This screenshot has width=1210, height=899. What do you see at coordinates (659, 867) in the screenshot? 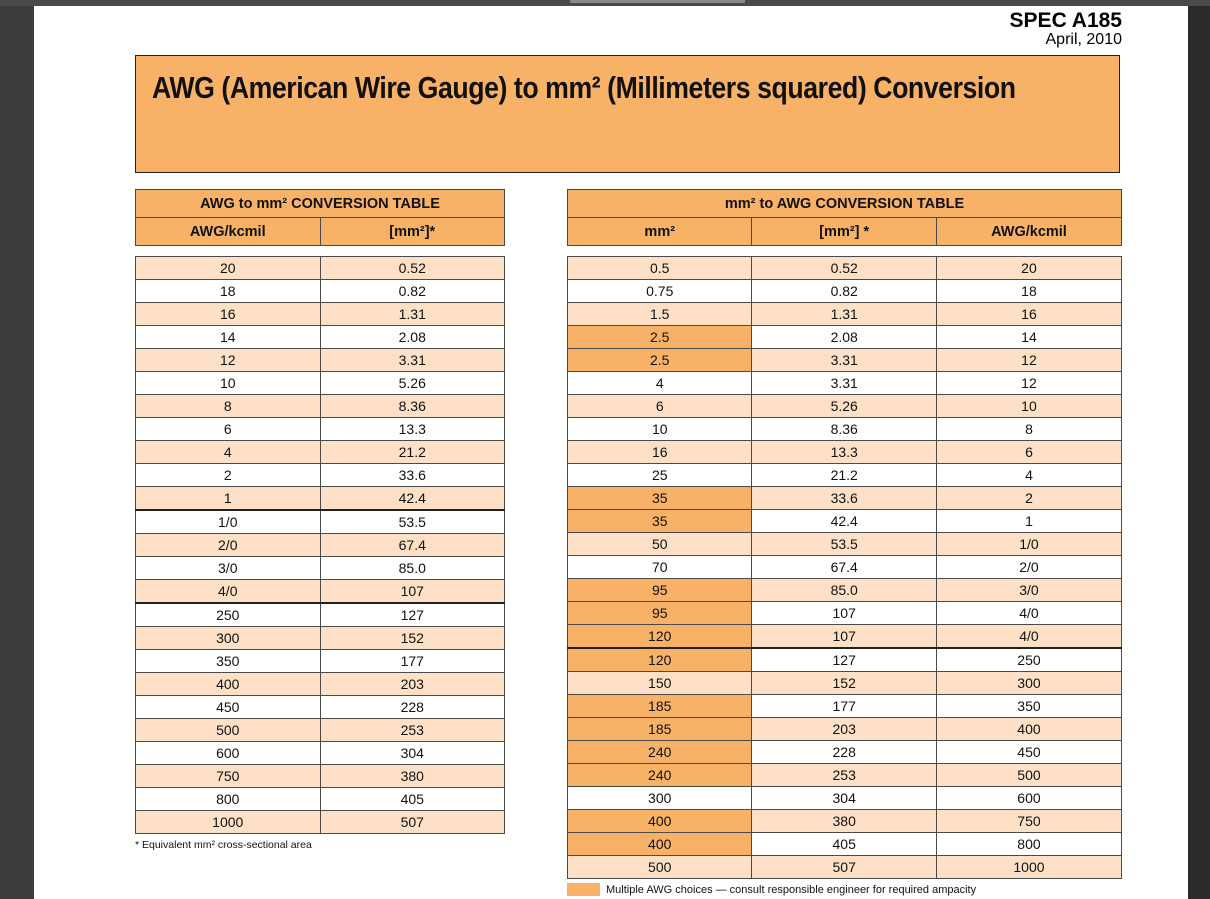
I see `cell-mm2-size: 500` at bounding box center [659, 867].